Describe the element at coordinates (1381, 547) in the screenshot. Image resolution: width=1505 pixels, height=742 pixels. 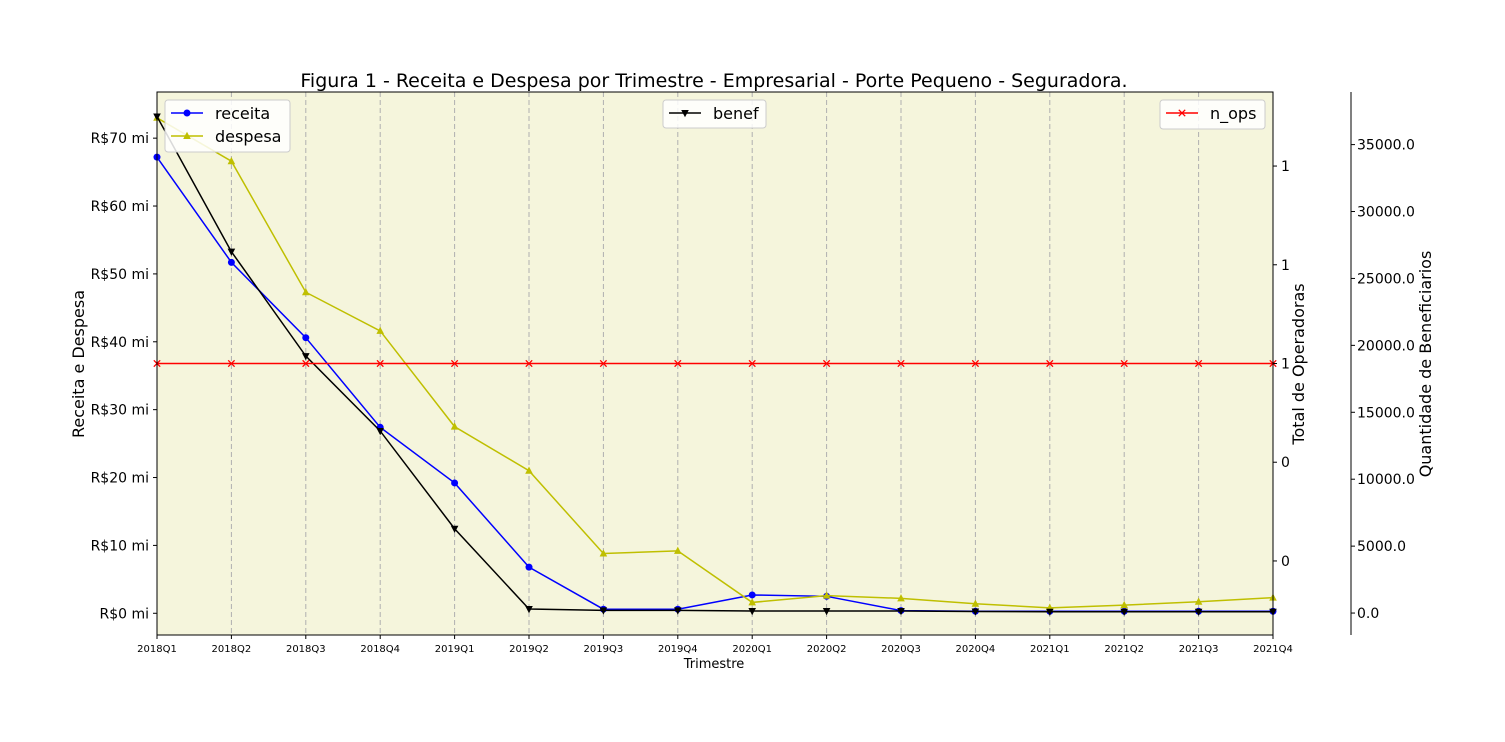
I see `right2-y-tick-label: 5000.0` at that location.